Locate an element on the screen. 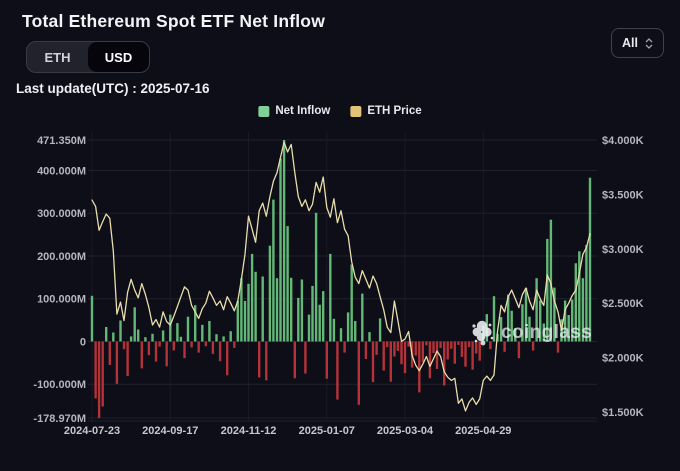 The width and height of the screenshot is (680, 471). last-update-label: Last update(UTC) : 2025-07-16 is located at coordinates (113, 88).